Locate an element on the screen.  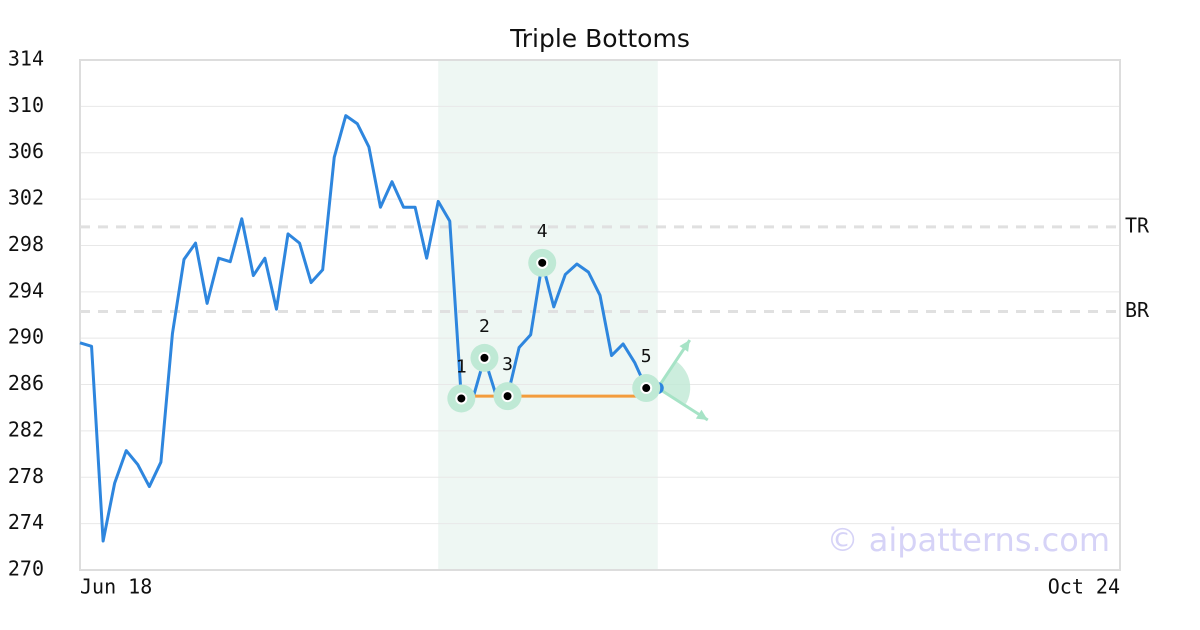
chart-title: Triple Bottoms is located at coordinates (599, 38).